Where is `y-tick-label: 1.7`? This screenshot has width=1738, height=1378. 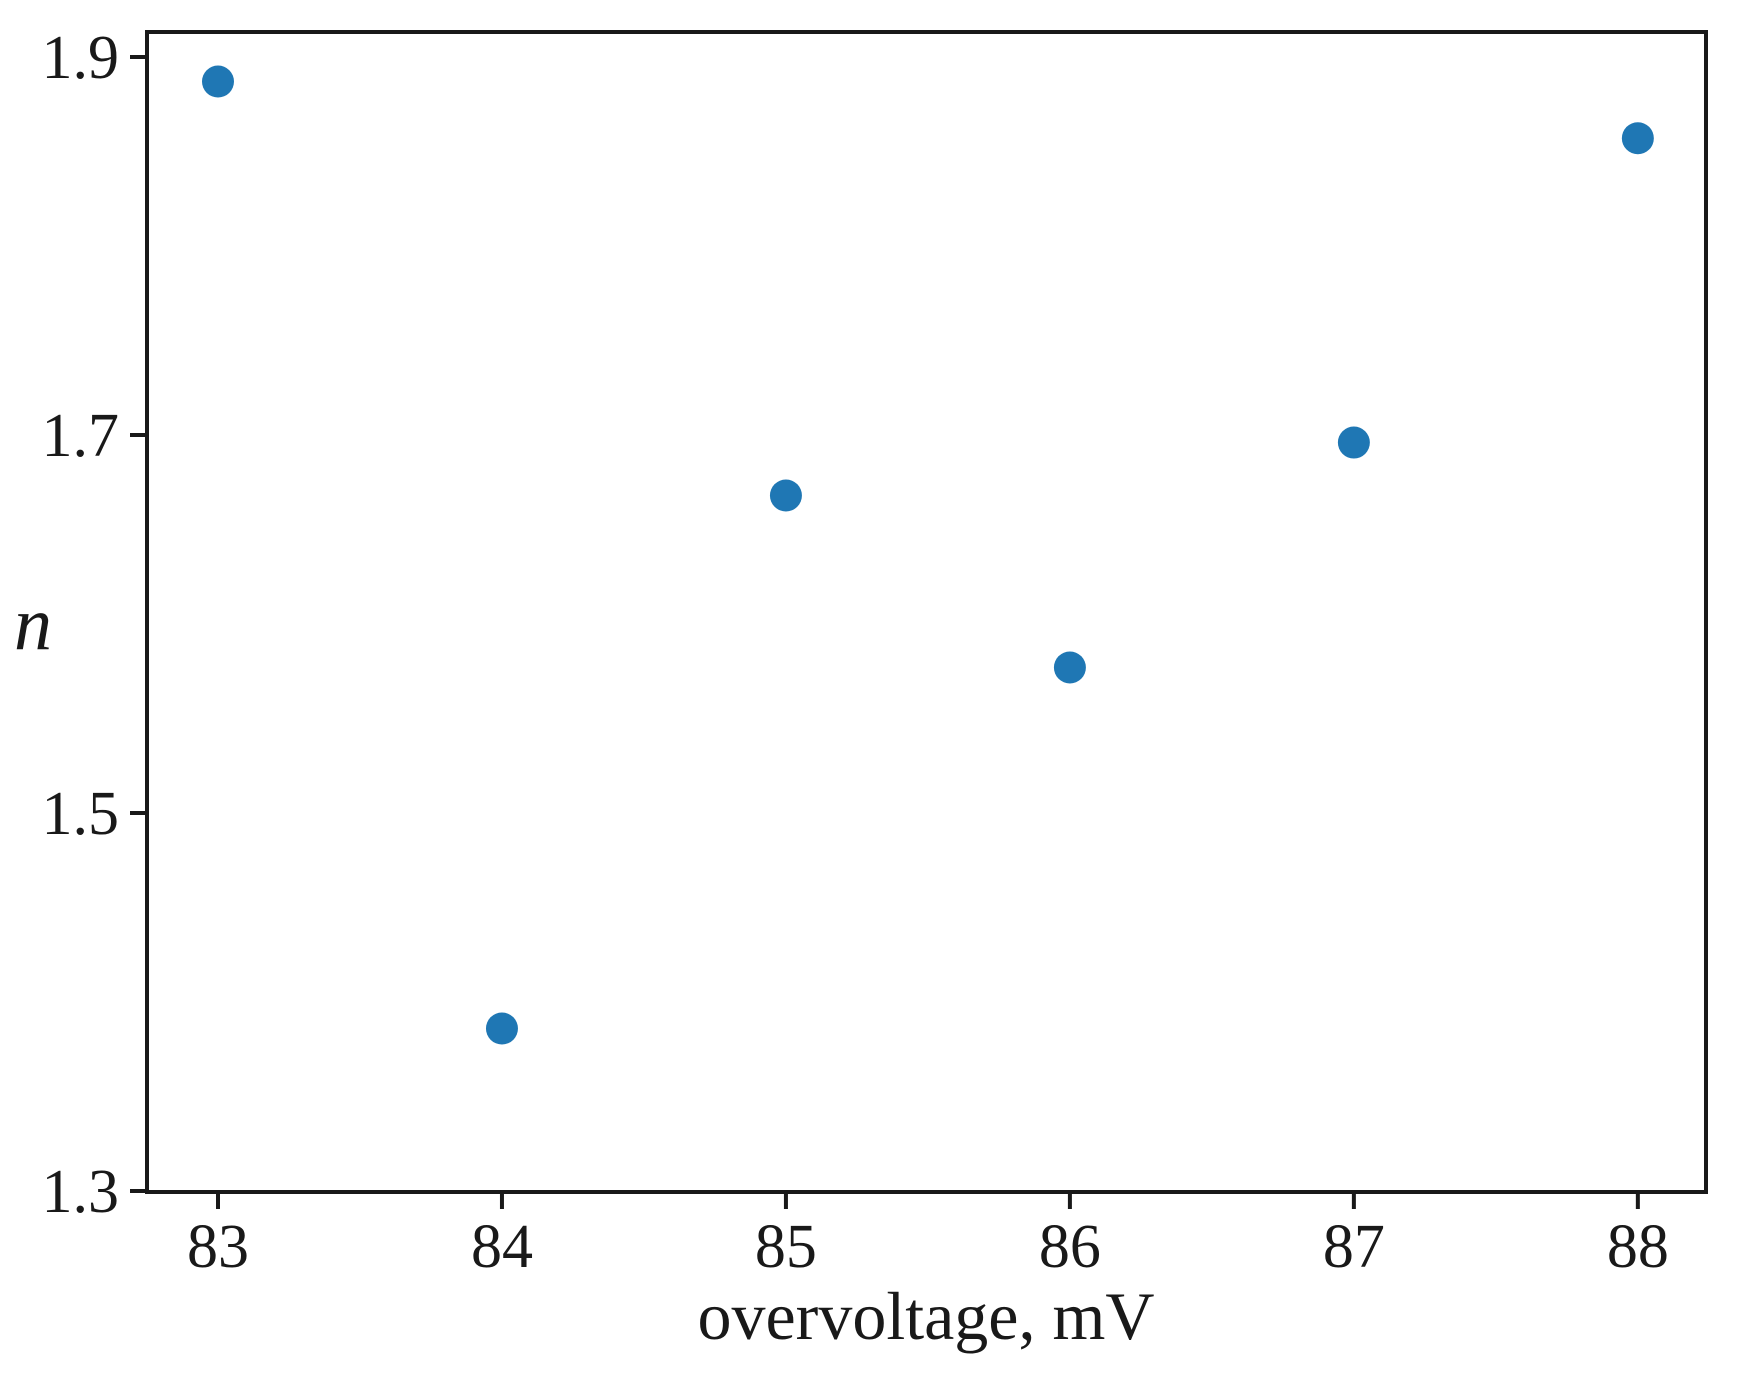
y-tick-label: 1.7 is located at coordinates (81, 436).